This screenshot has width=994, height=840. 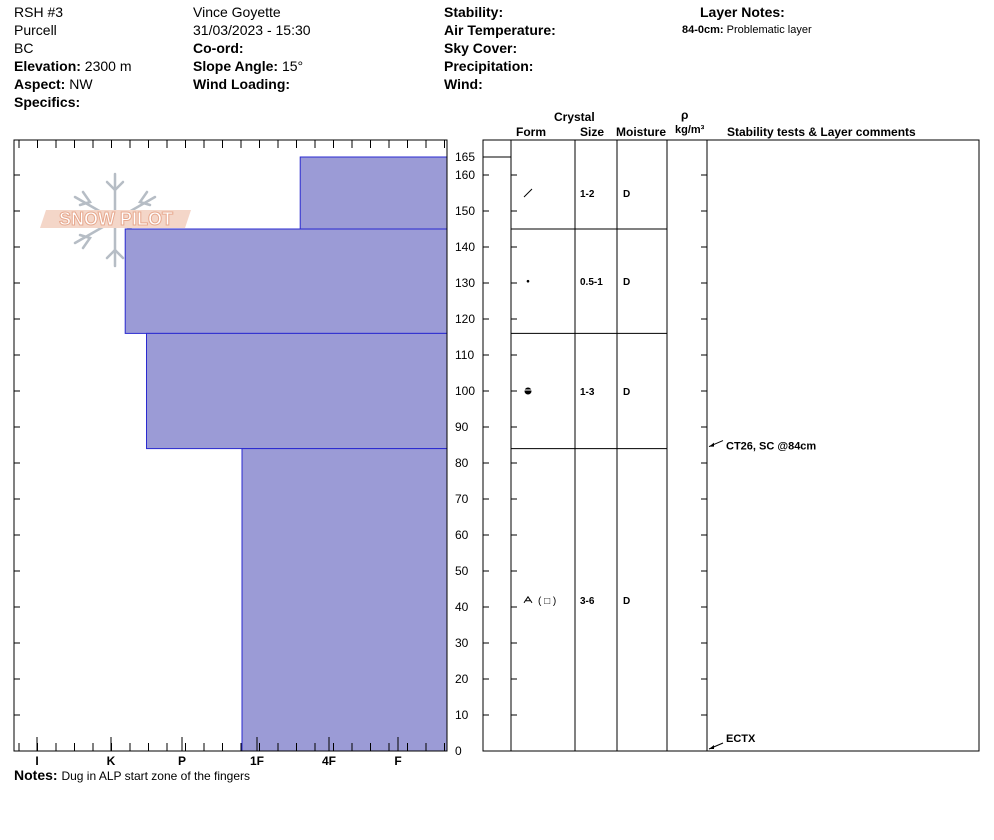 I want to click on snowflake-logo-icon: SNOW PILOT, so click(x=115, y=220).